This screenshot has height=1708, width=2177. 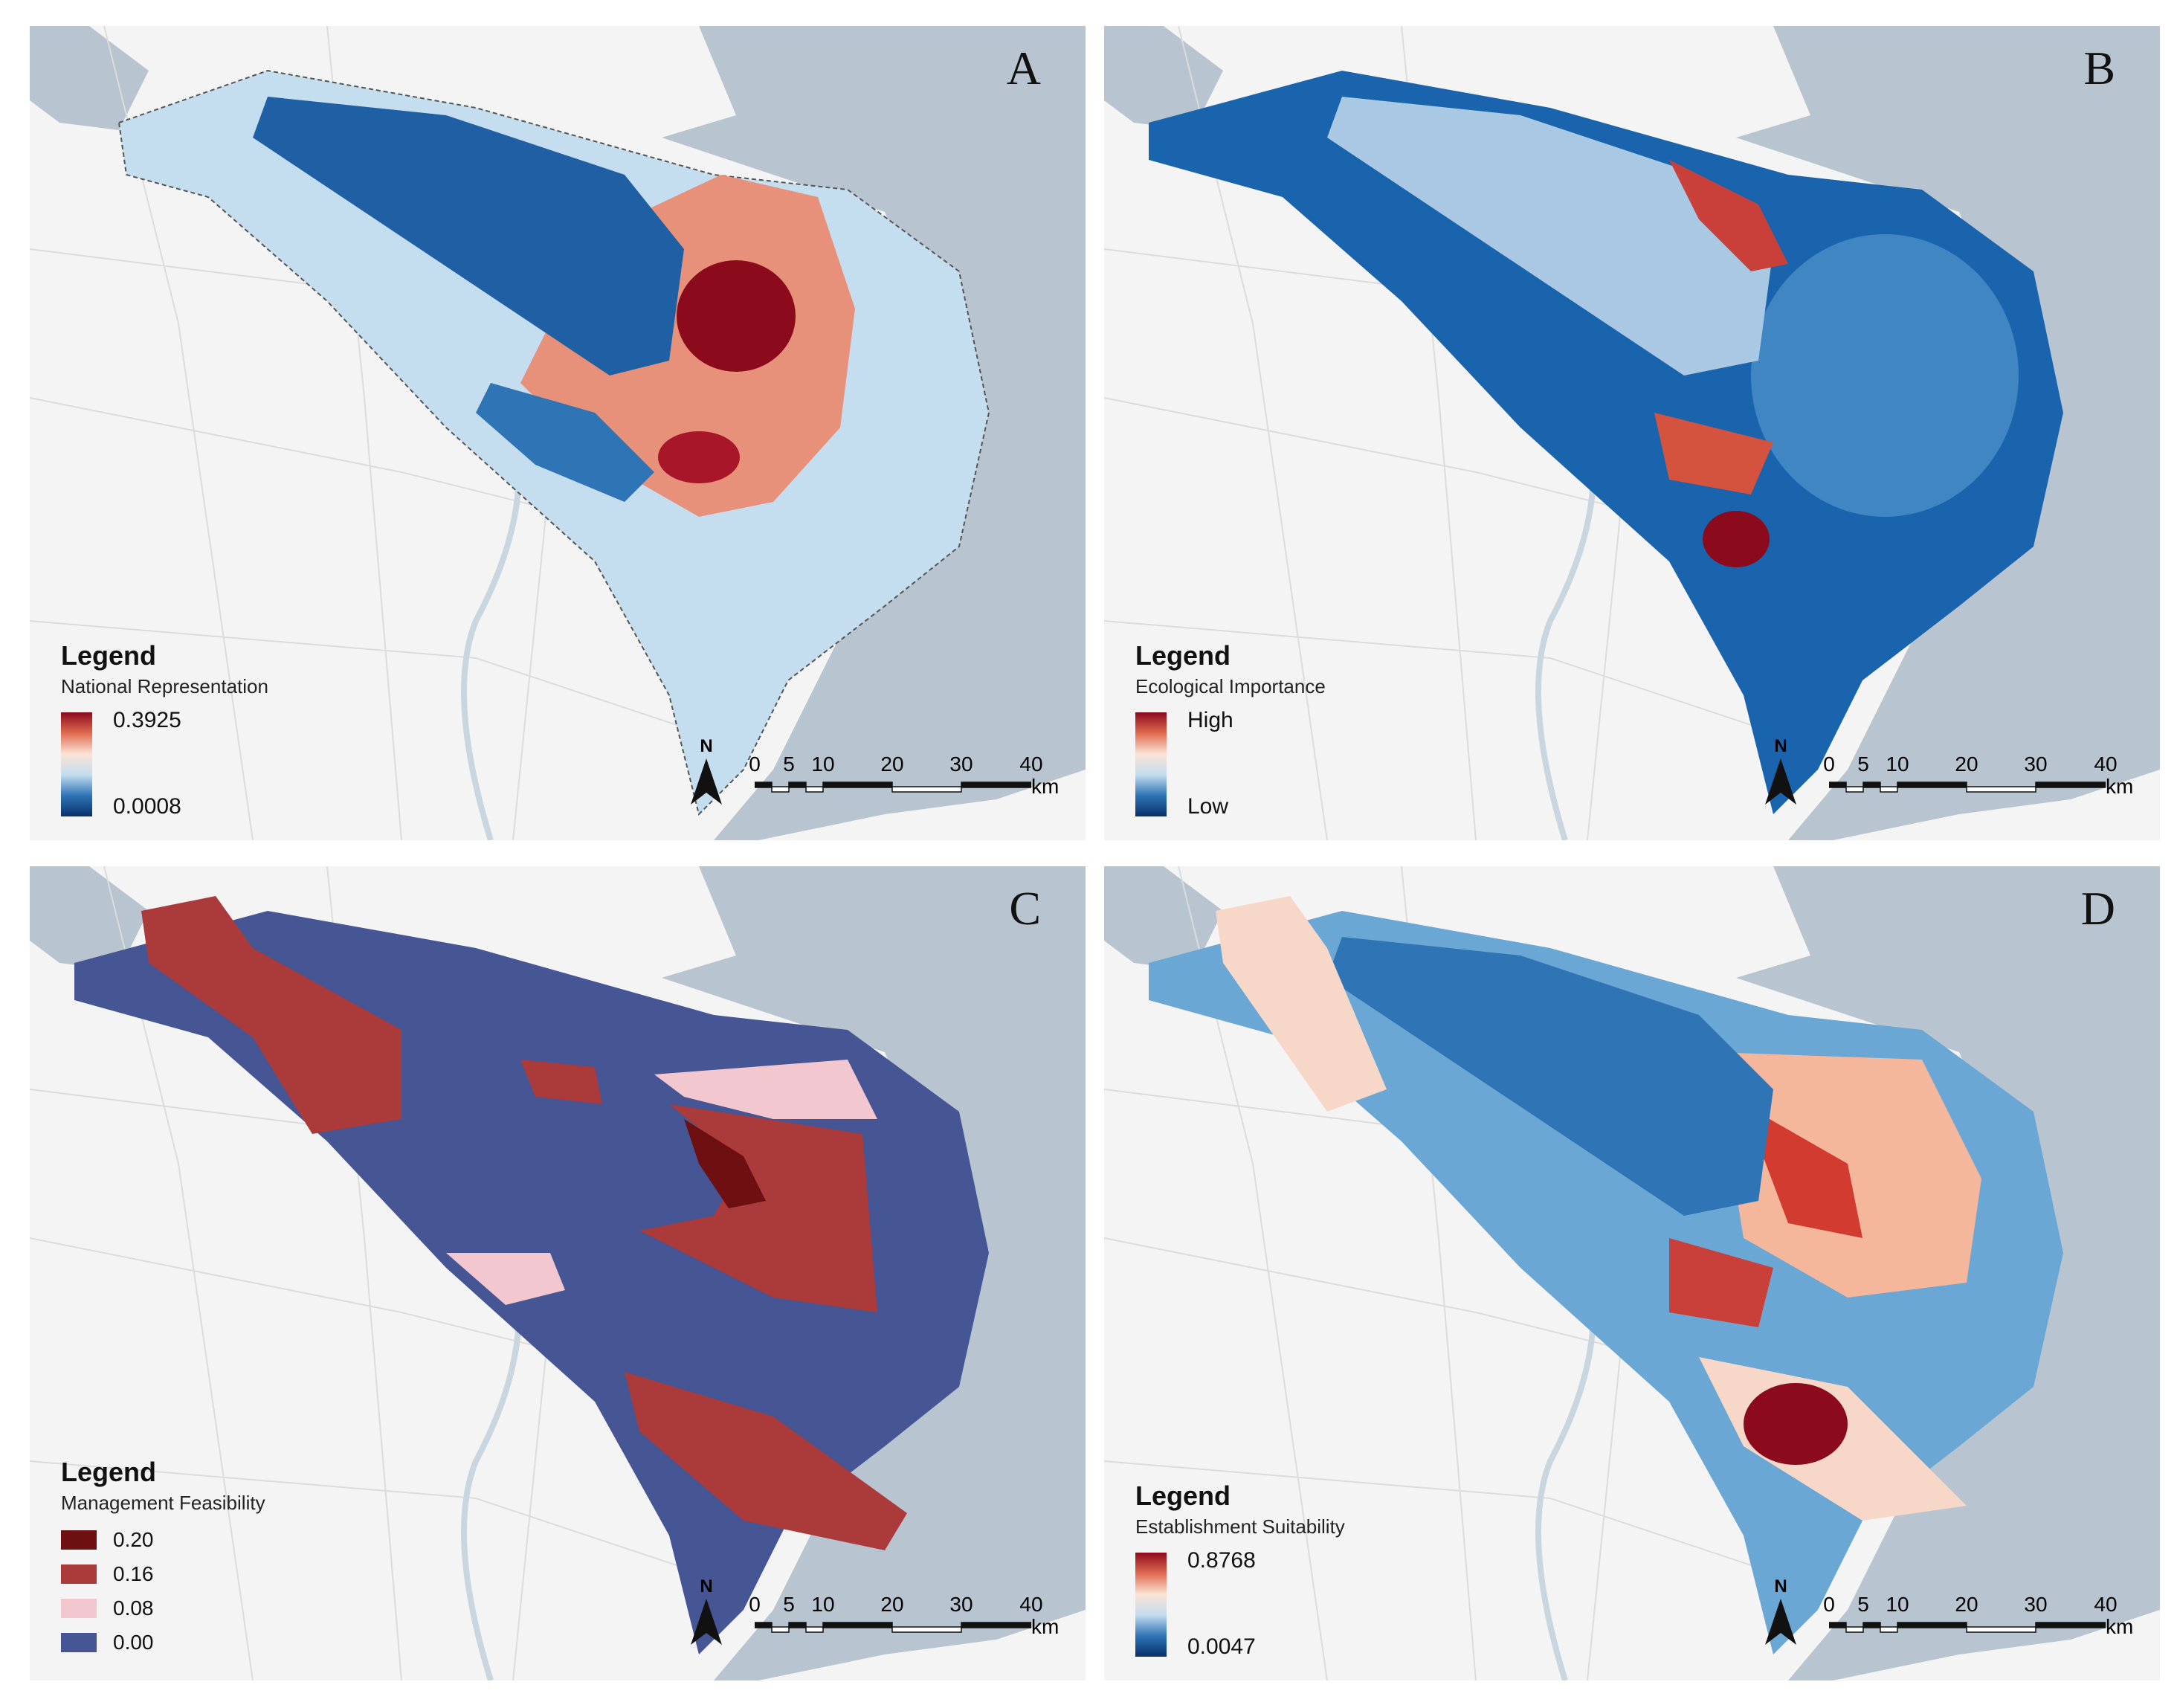 What do you see at coordinates (505, 1279) in the screenshot?
I see `class-008-zone-mid` at bounding box center [505, 1279].